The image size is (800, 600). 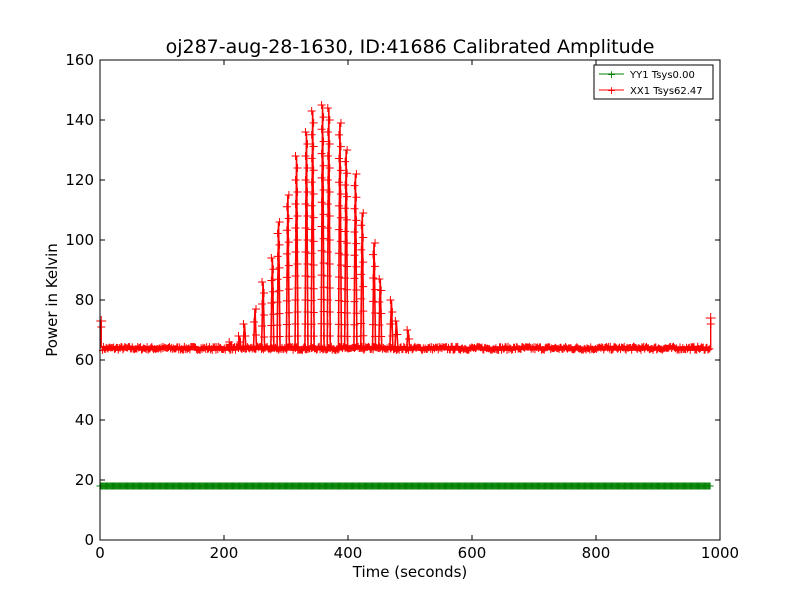 What do you see at coordinates (348, 553) in the screenshot?
I see `x-tick-label: 400` at bounding box center [348, 553].